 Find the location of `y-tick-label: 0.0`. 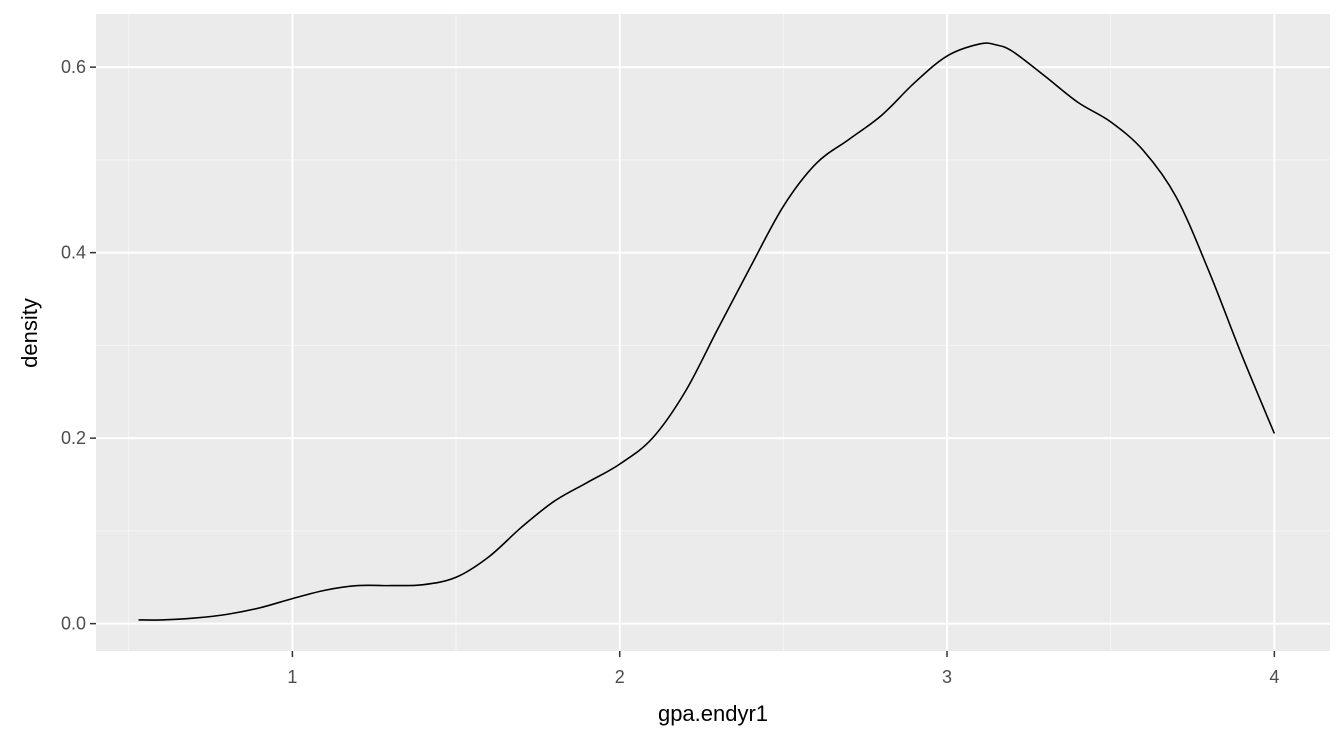

y-tick-label: 0.0 is located at coordinates (73, 624).